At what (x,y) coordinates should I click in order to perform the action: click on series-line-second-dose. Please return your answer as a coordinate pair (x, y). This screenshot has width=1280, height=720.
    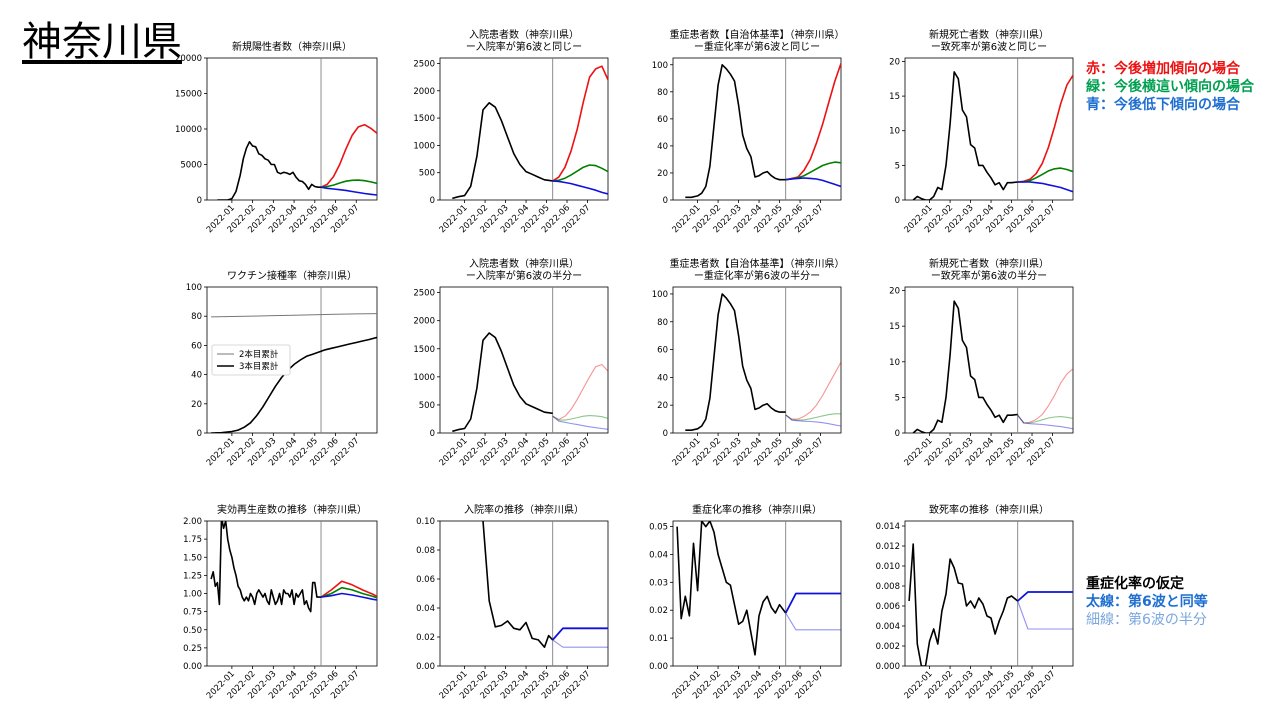
    Looking at the image, I should click on (294, 315).